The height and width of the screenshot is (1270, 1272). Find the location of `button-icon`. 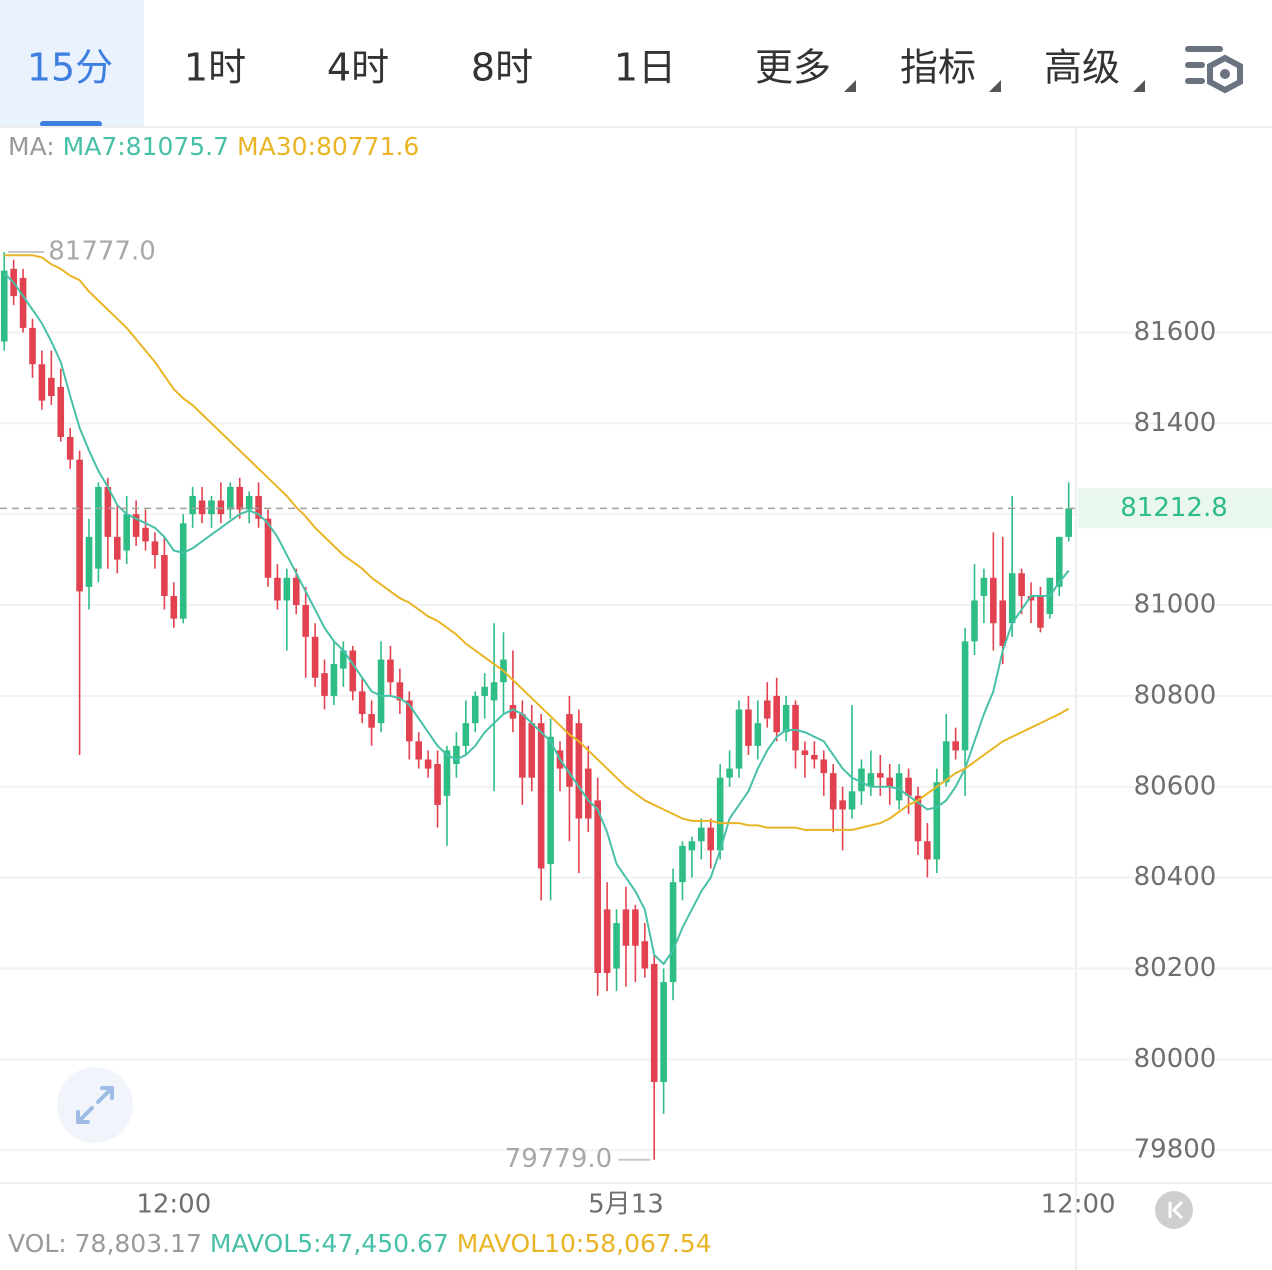

button-icon is located at coordinates (95, 1105).